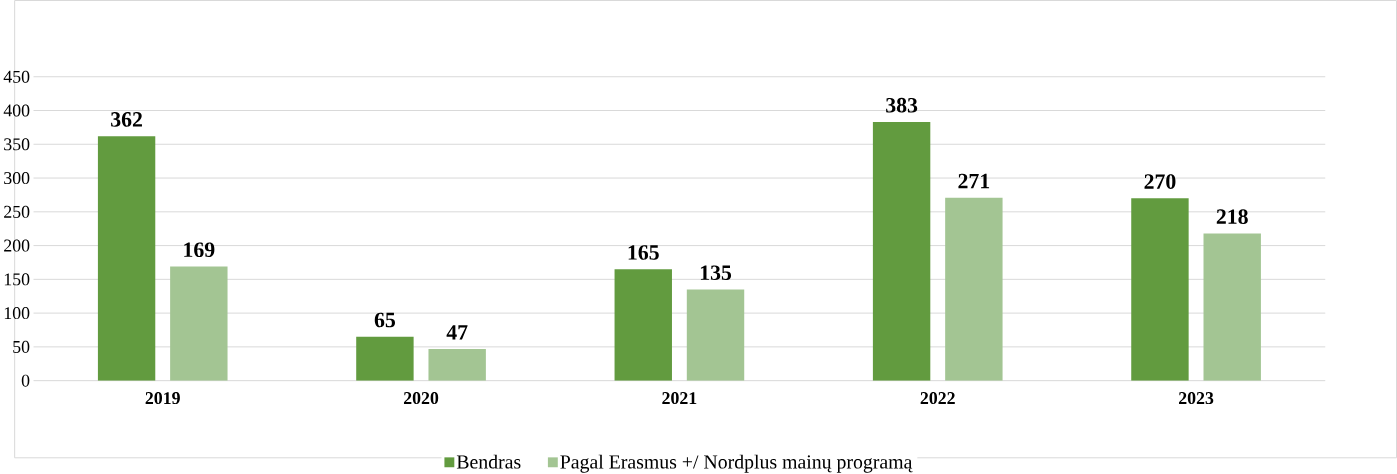 Image resolution: width=1397 pixels, height=474 pixels. I want to click on x-tick-label: 2020, so click(421, 398).